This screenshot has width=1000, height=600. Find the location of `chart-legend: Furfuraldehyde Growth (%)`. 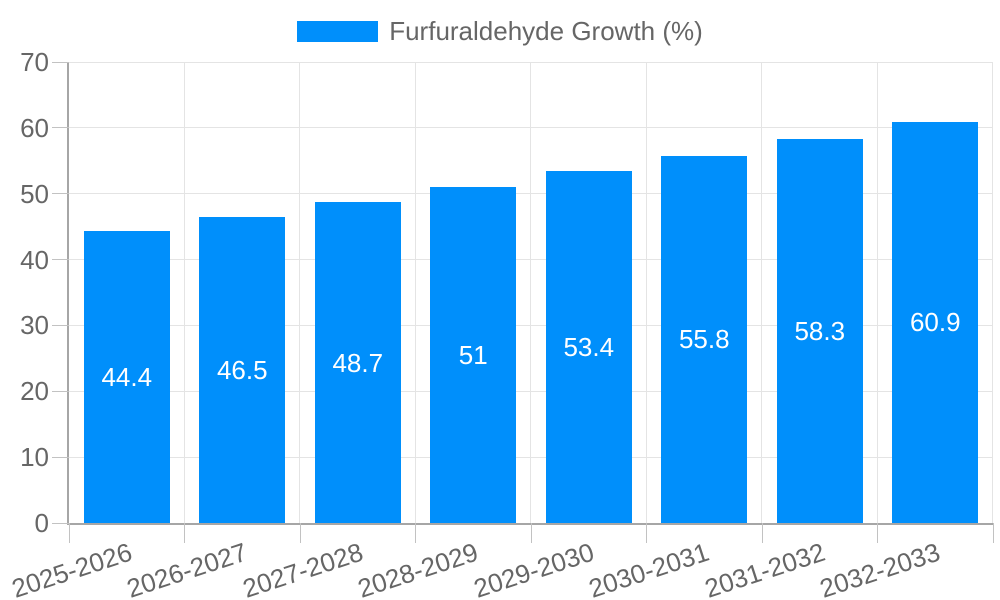

chart-legend: Furfuraldehyde Growth (%) is located at coordinates (500, 31).